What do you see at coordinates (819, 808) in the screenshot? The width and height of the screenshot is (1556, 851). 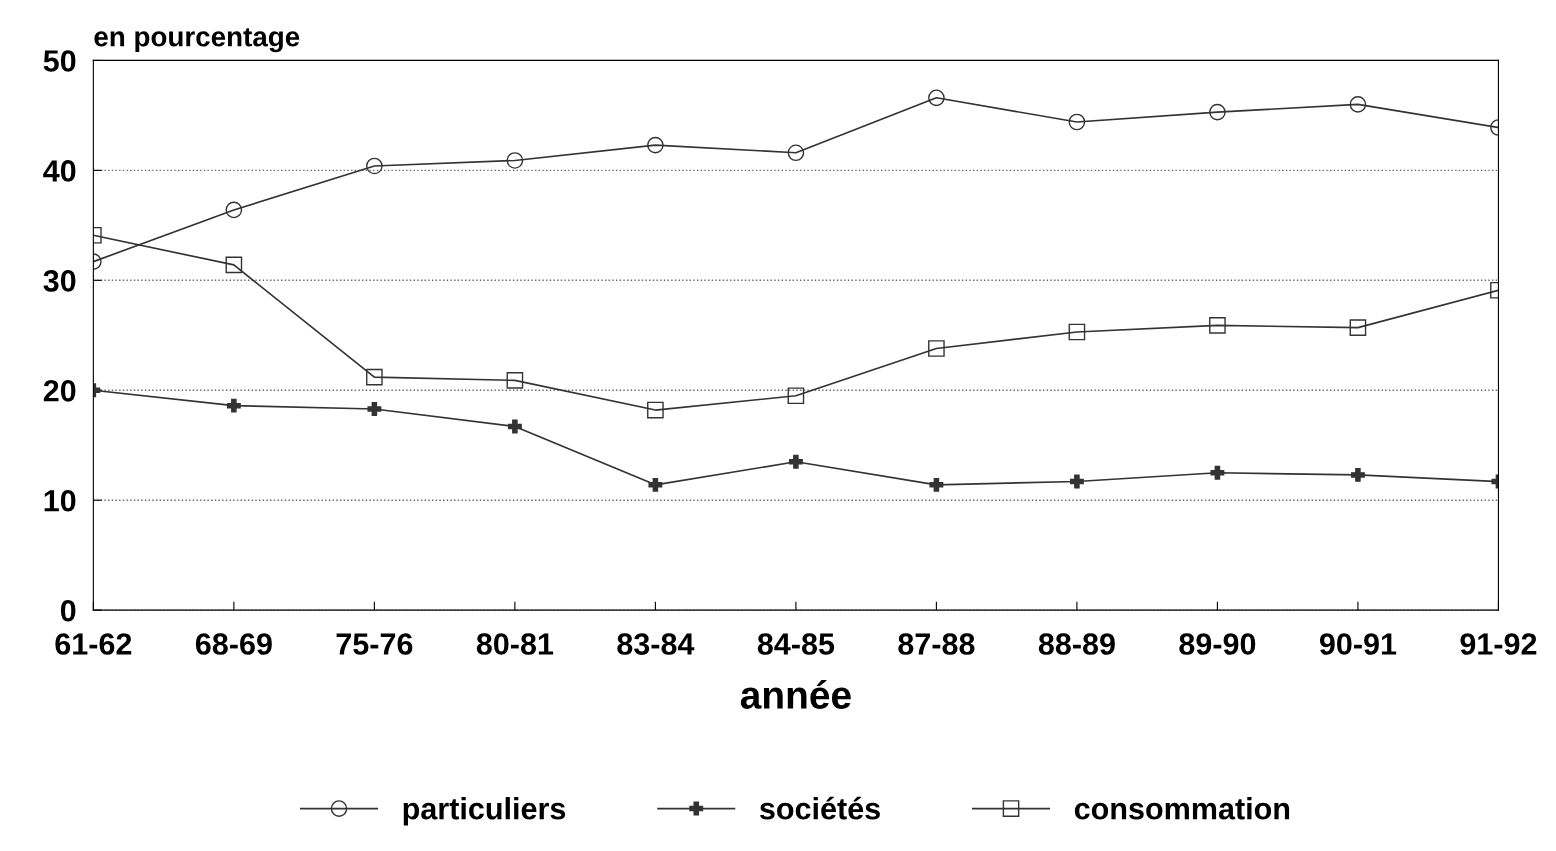 I see `legend-label: sociétés` at bounding box center [819, 808].